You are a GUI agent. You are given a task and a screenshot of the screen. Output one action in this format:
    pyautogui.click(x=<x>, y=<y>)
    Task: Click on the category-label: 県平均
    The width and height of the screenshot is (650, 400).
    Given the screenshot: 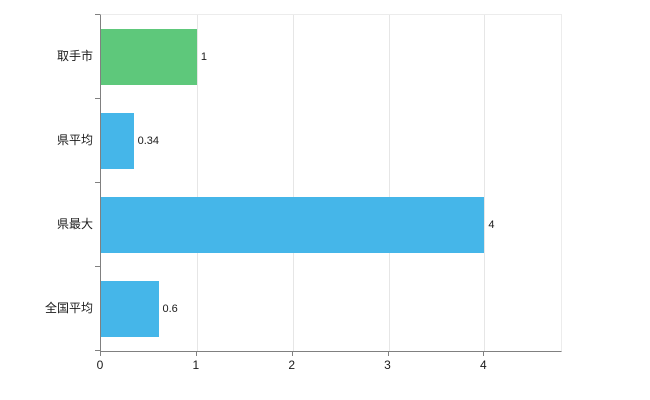 What is the action you would take?
    pyautogui.click(x=74, y=140)
    